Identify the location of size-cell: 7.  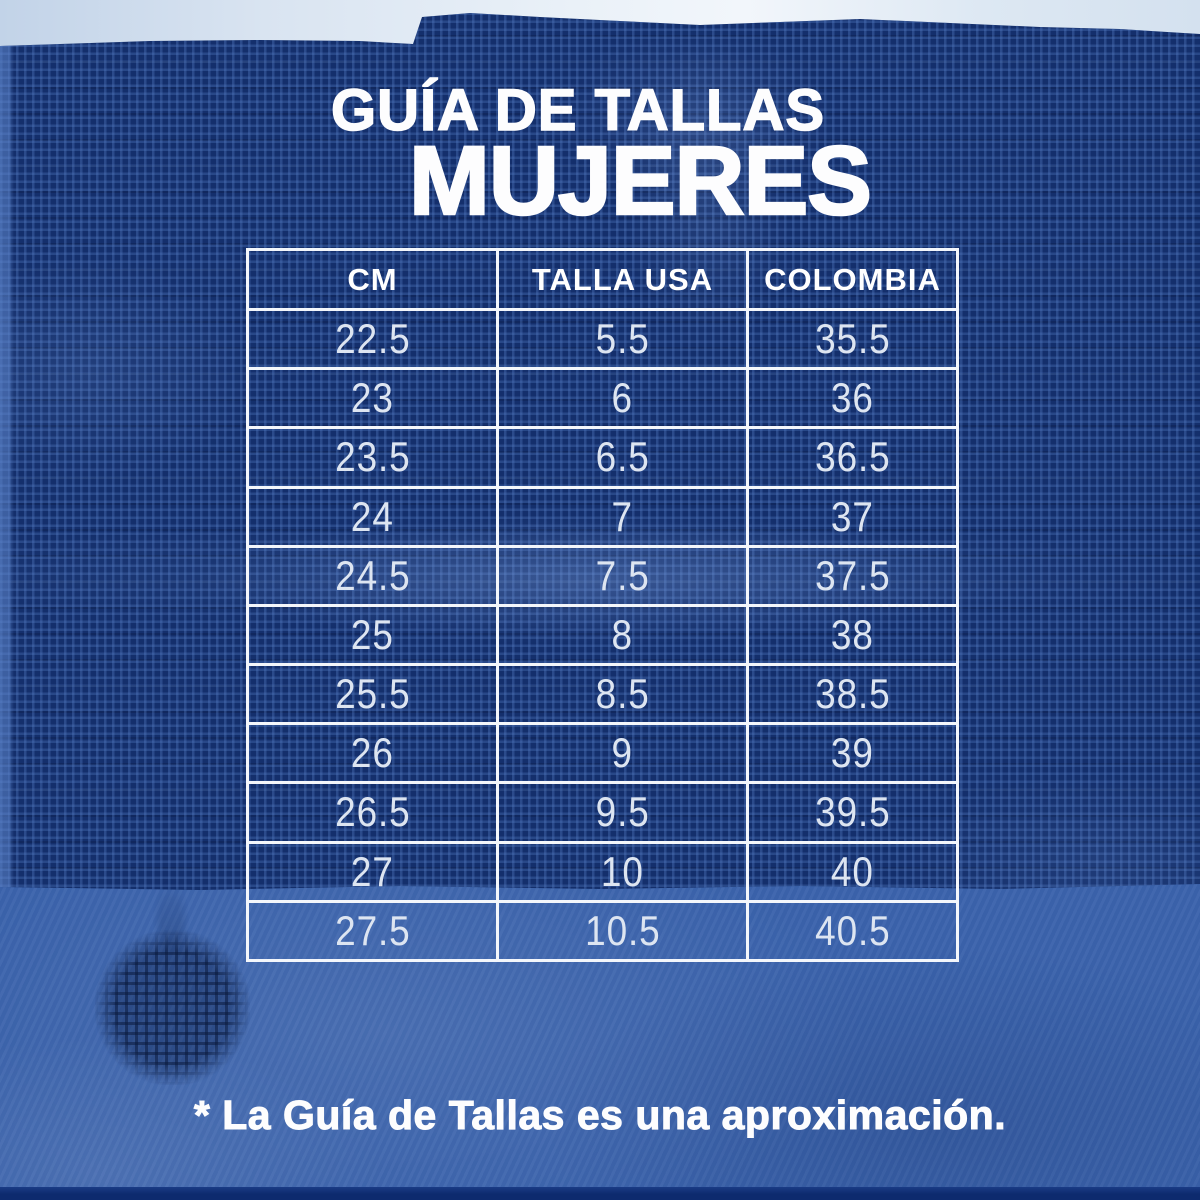
(622, 516).